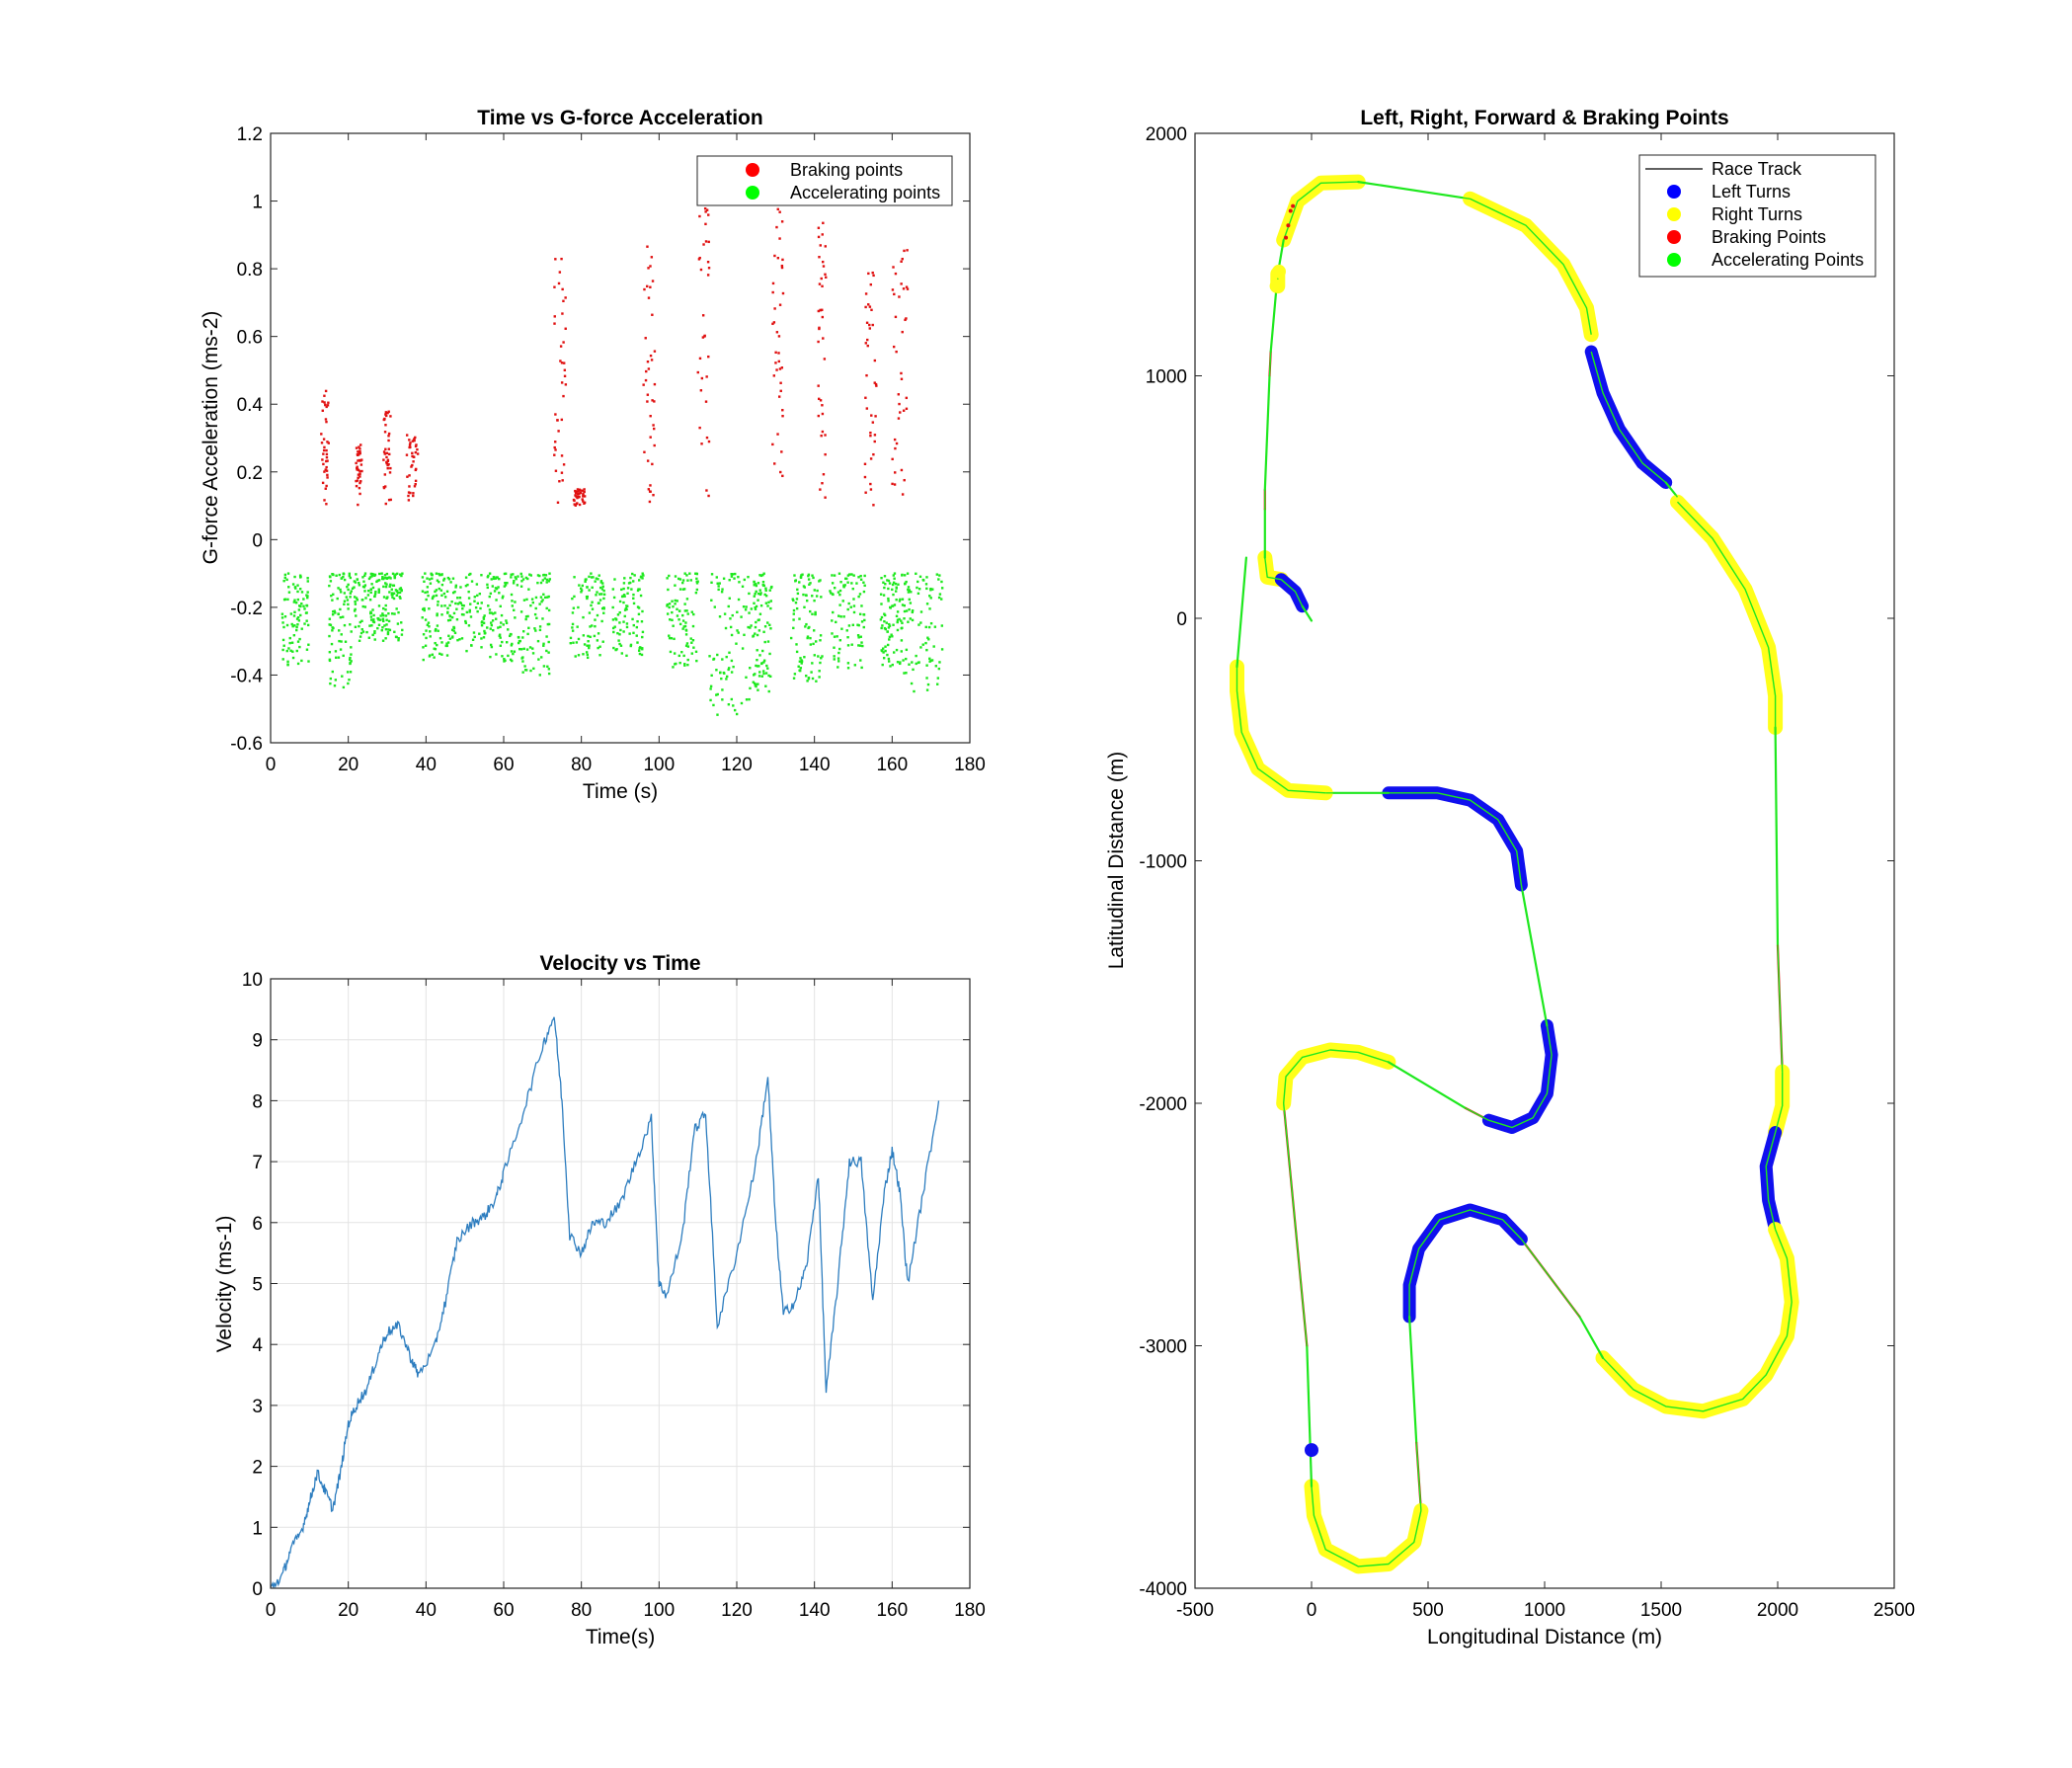  What do you see at coordinates (1166, 377) in the screenshot?
I see `track-ytick-label: 1000` at bounding box center [1166, 377].